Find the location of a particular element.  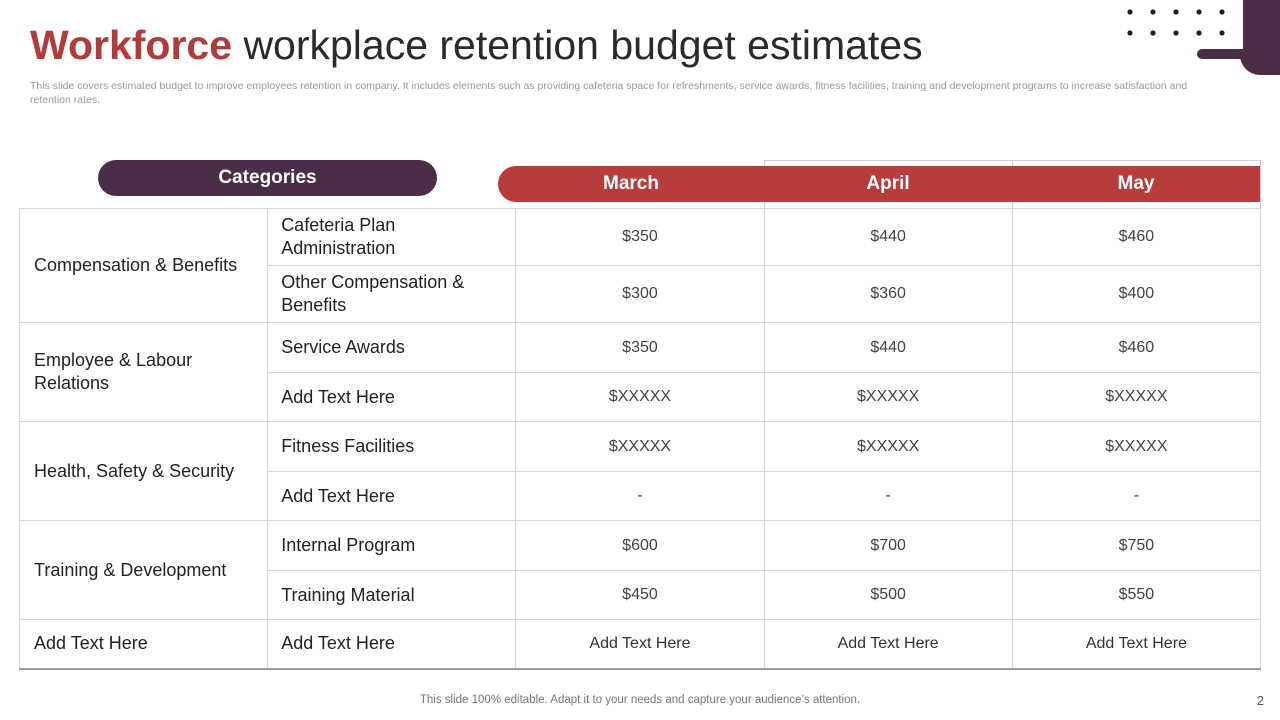

table-row: Add Text Here $XXXXX $XXXXX $XXXXX is located at coordinates (641, 397).